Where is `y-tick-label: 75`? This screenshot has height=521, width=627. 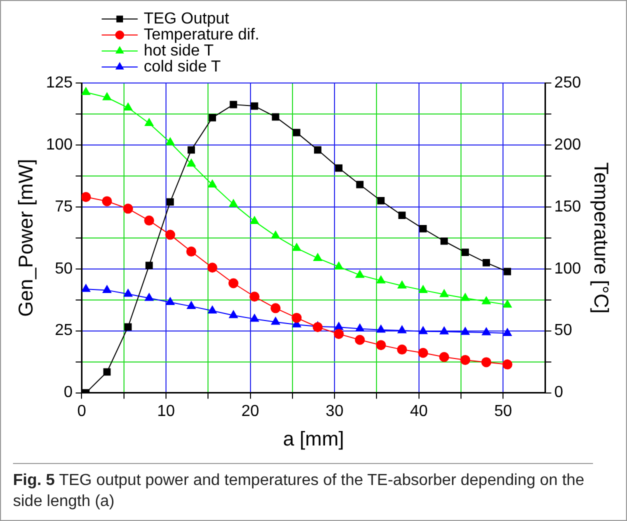
y-tick-label: 75 is located at coordinates (63, 207).